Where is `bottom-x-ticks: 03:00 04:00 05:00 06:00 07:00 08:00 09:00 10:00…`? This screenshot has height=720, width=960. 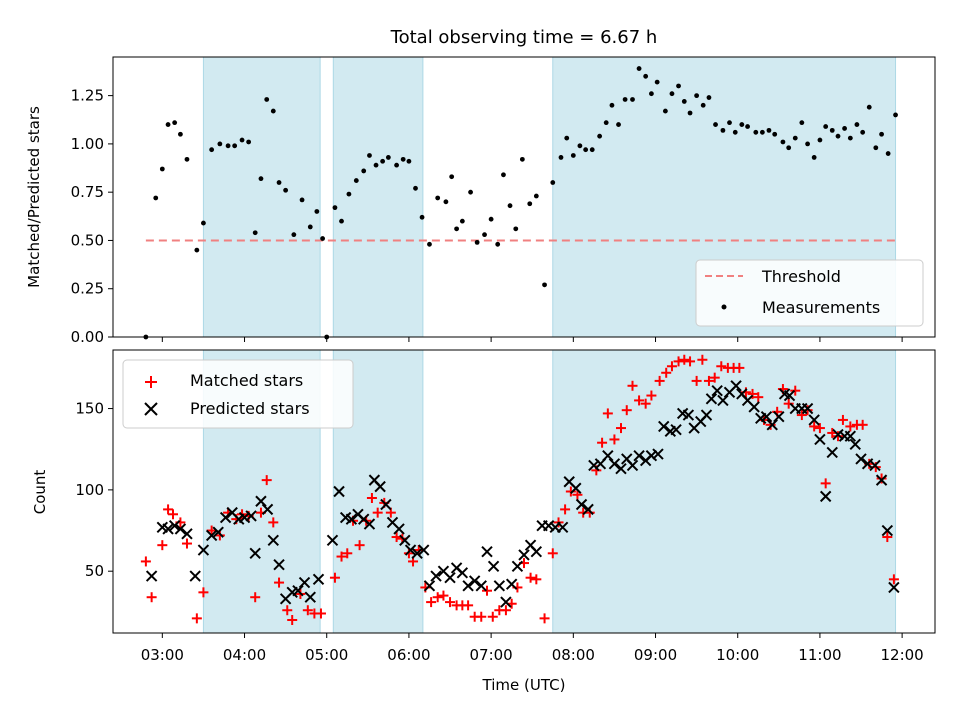 bottom-x-ticks: 03:00 04:00 05:00 06:00 07:00 08:00 09:00 10:00… is located at coordinates (532, 648).